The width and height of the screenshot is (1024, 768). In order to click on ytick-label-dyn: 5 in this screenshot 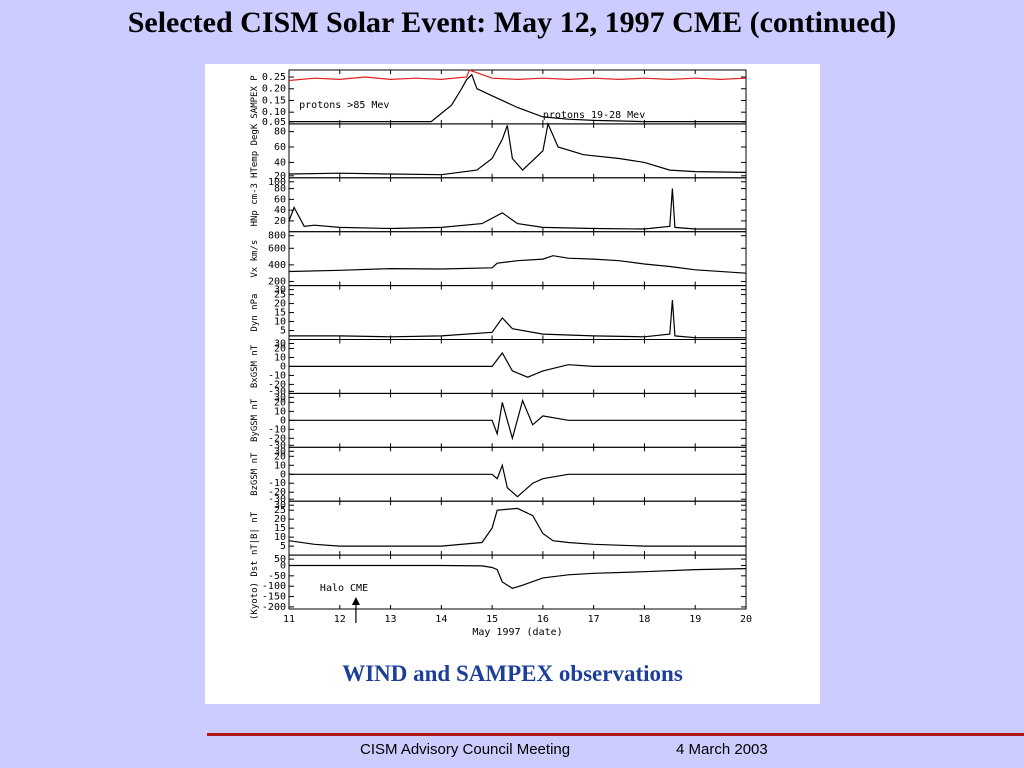, I will do `click(283, 331)`.